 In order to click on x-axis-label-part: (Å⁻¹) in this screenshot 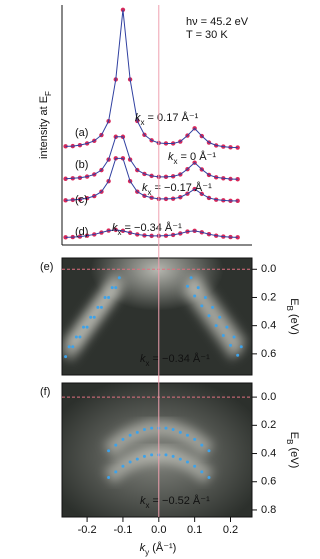, I will do `click(162, 547)`.